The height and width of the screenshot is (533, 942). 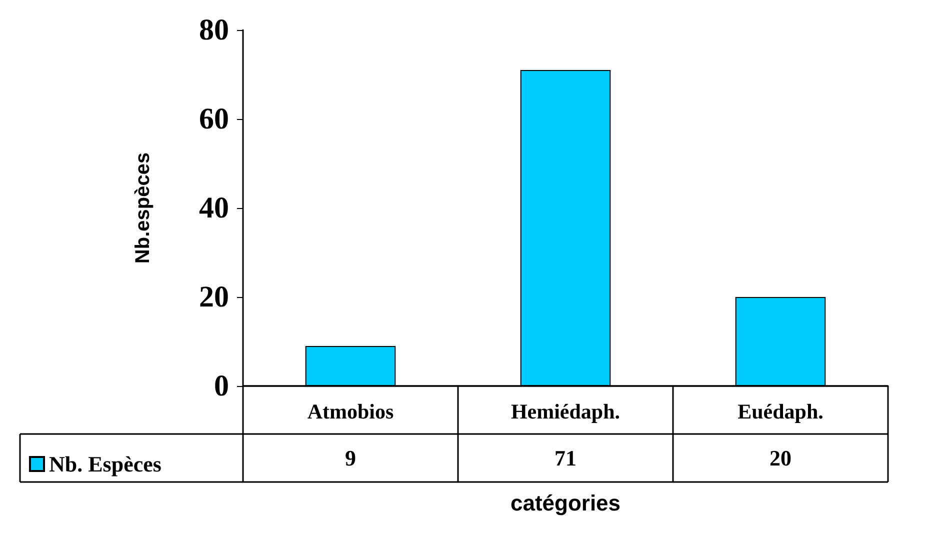 I want to click on x-tick-label: Atmobios, so click(x=350, y=412).